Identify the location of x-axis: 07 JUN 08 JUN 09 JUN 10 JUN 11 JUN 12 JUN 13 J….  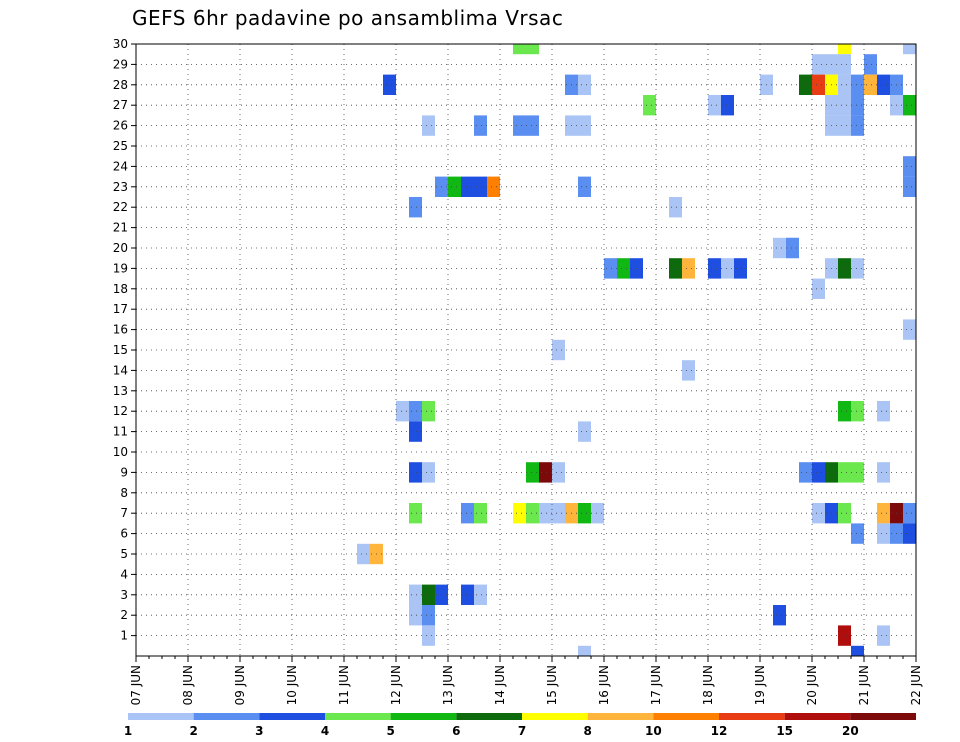
(526, 680).